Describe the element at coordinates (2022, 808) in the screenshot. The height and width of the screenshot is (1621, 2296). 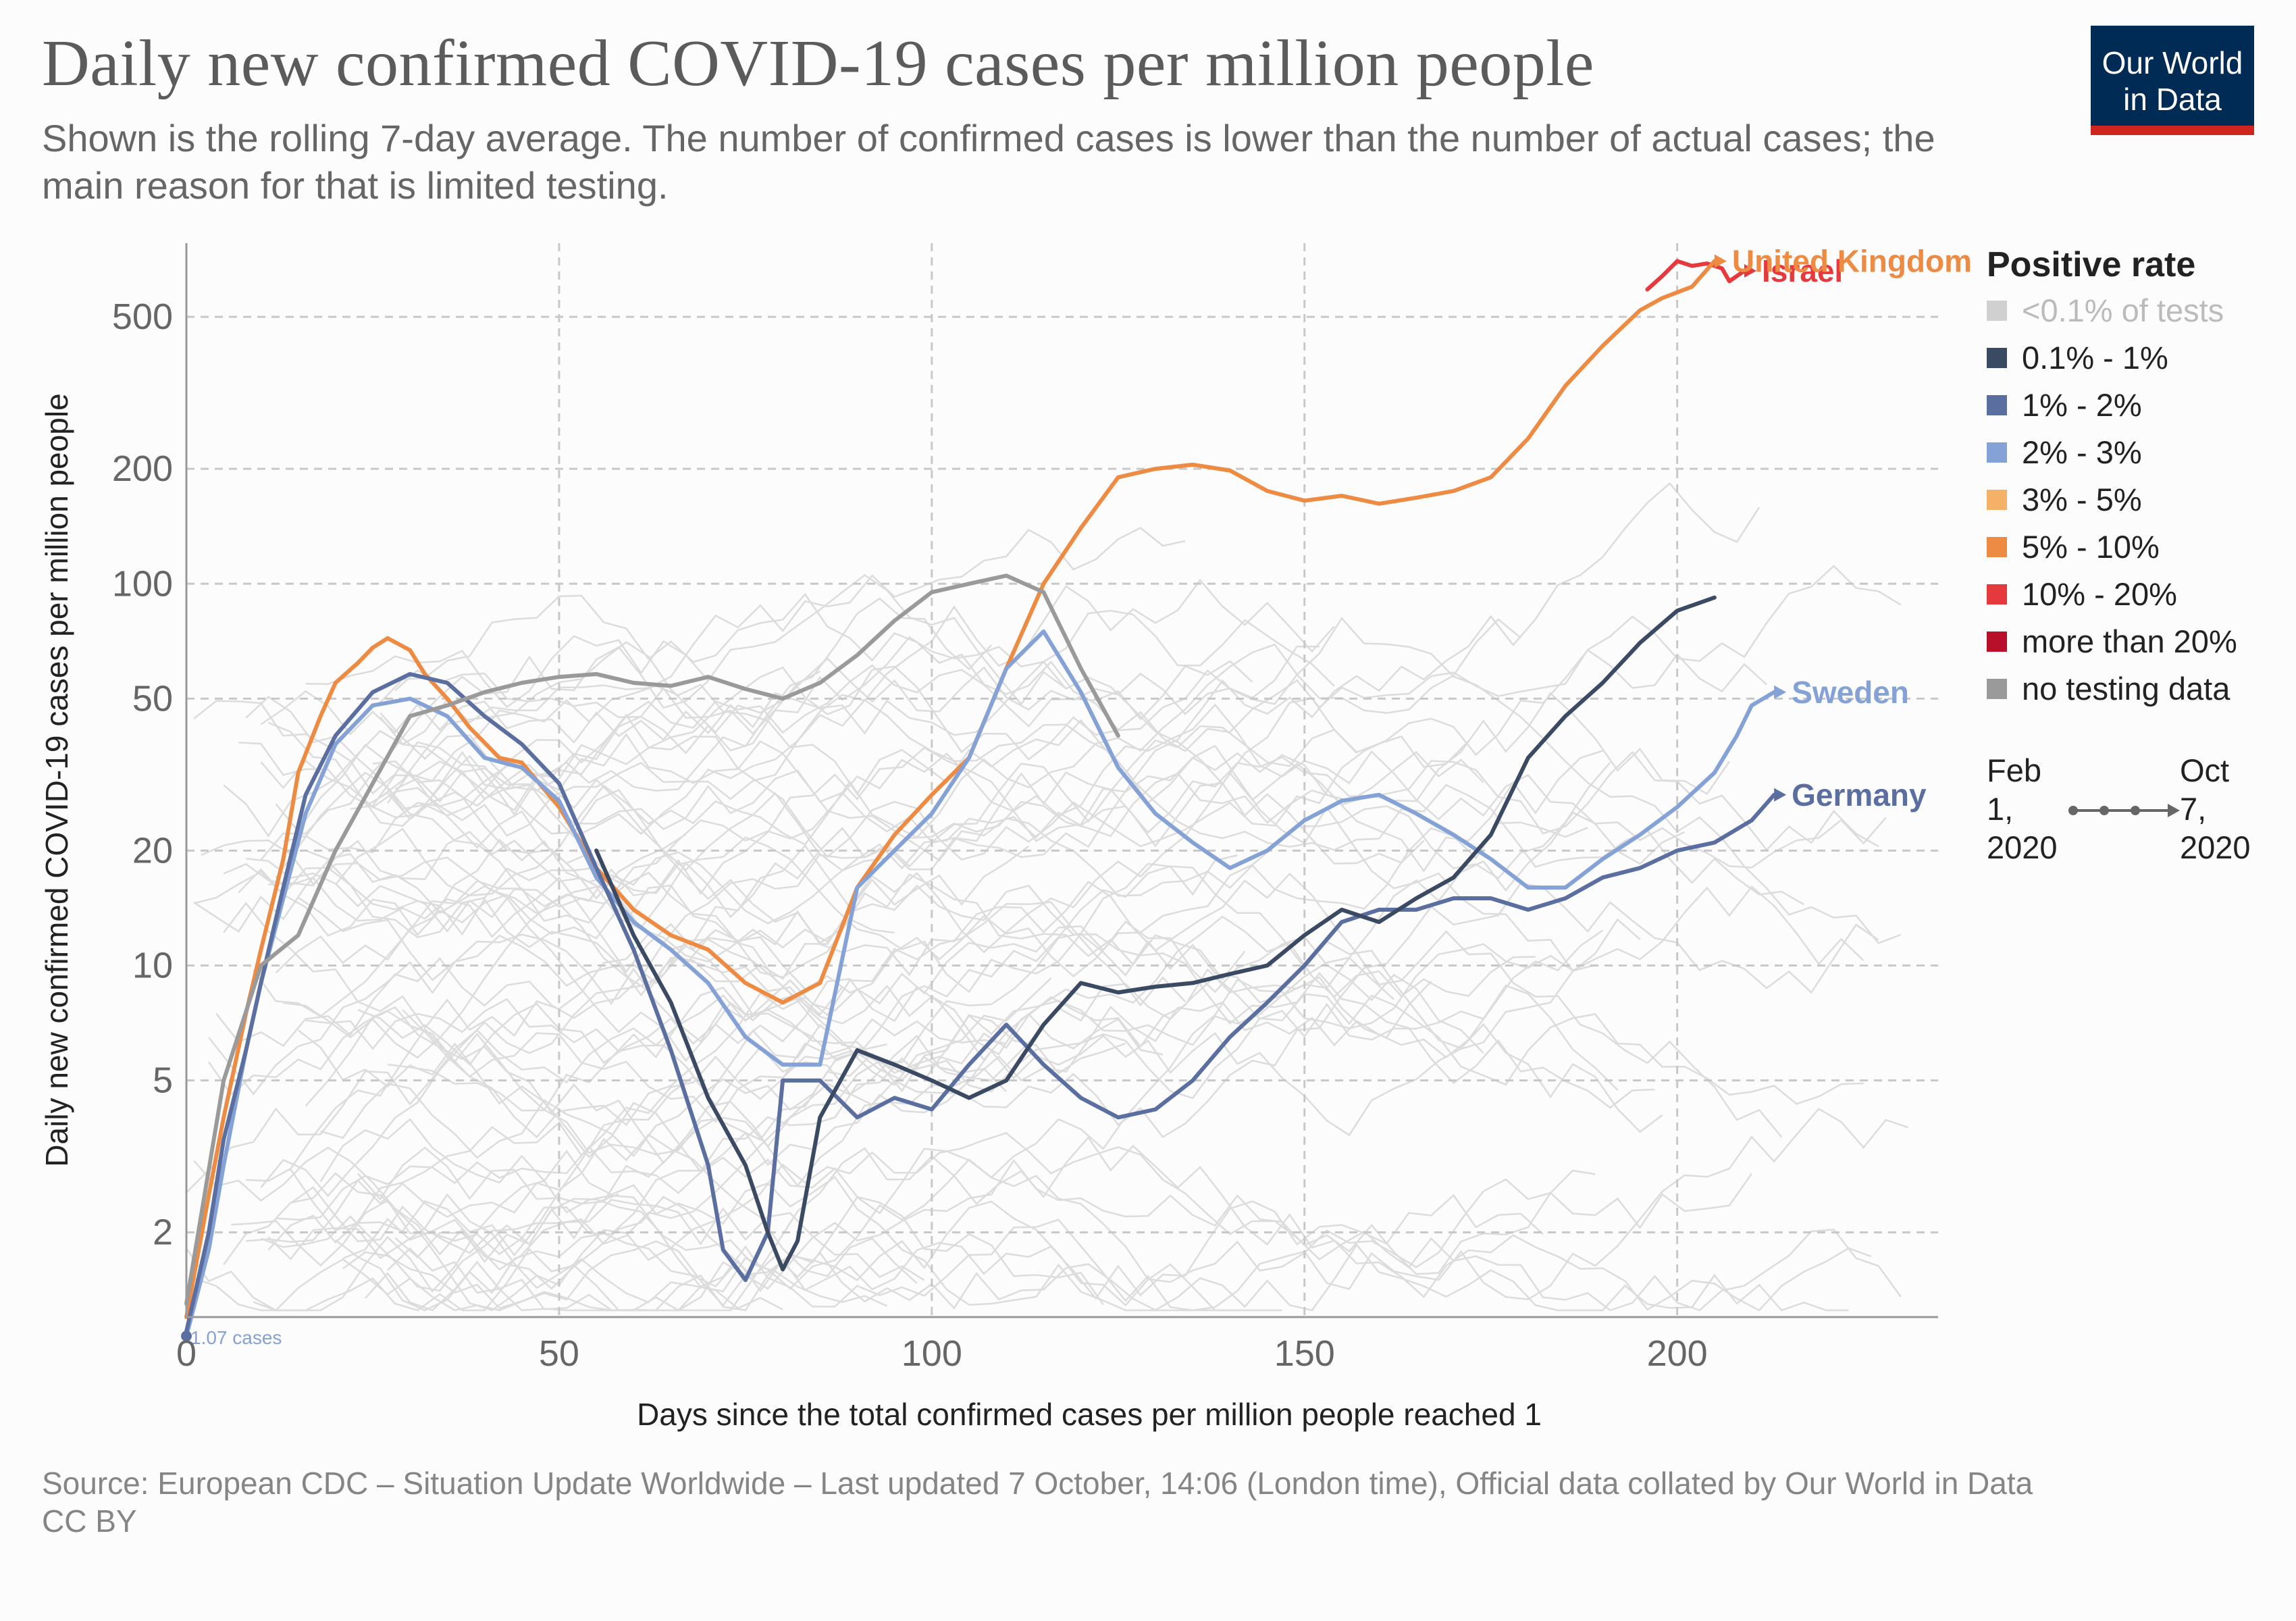
I see `timeline-start-label: Feb 1, 2020` at that location.